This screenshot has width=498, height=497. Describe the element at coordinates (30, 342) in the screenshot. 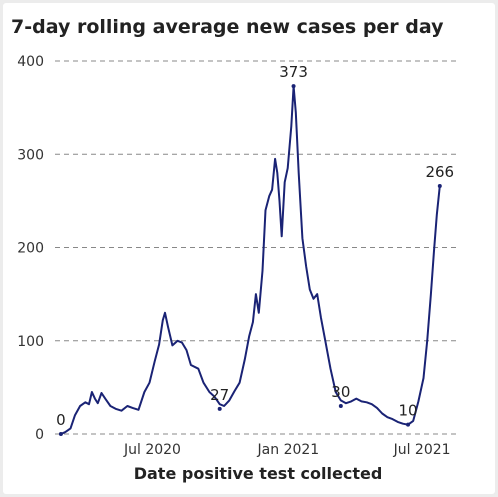

I see `y-tick-label: 100` at that location.